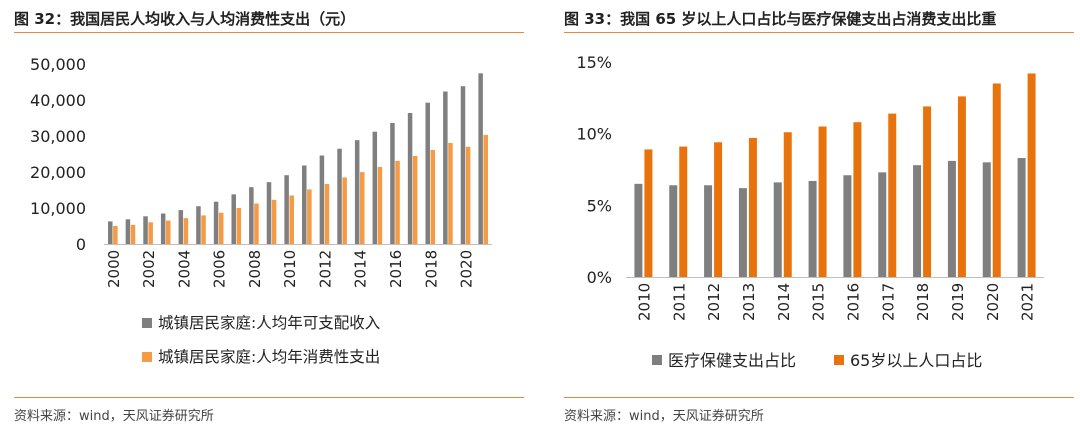  Describe the element at coordinates (679, 302) in the screenshot. I see `x-tick-label: 2011` at that location.